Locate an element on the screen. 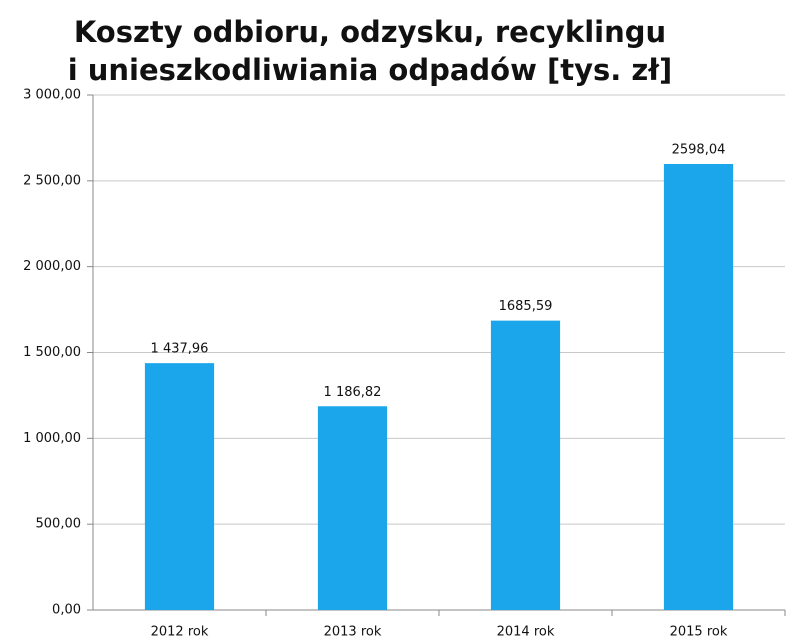 The width and height of the screenshot is (789, 642). y-tick-label: 500,00 is located at coordinates (59, 524).